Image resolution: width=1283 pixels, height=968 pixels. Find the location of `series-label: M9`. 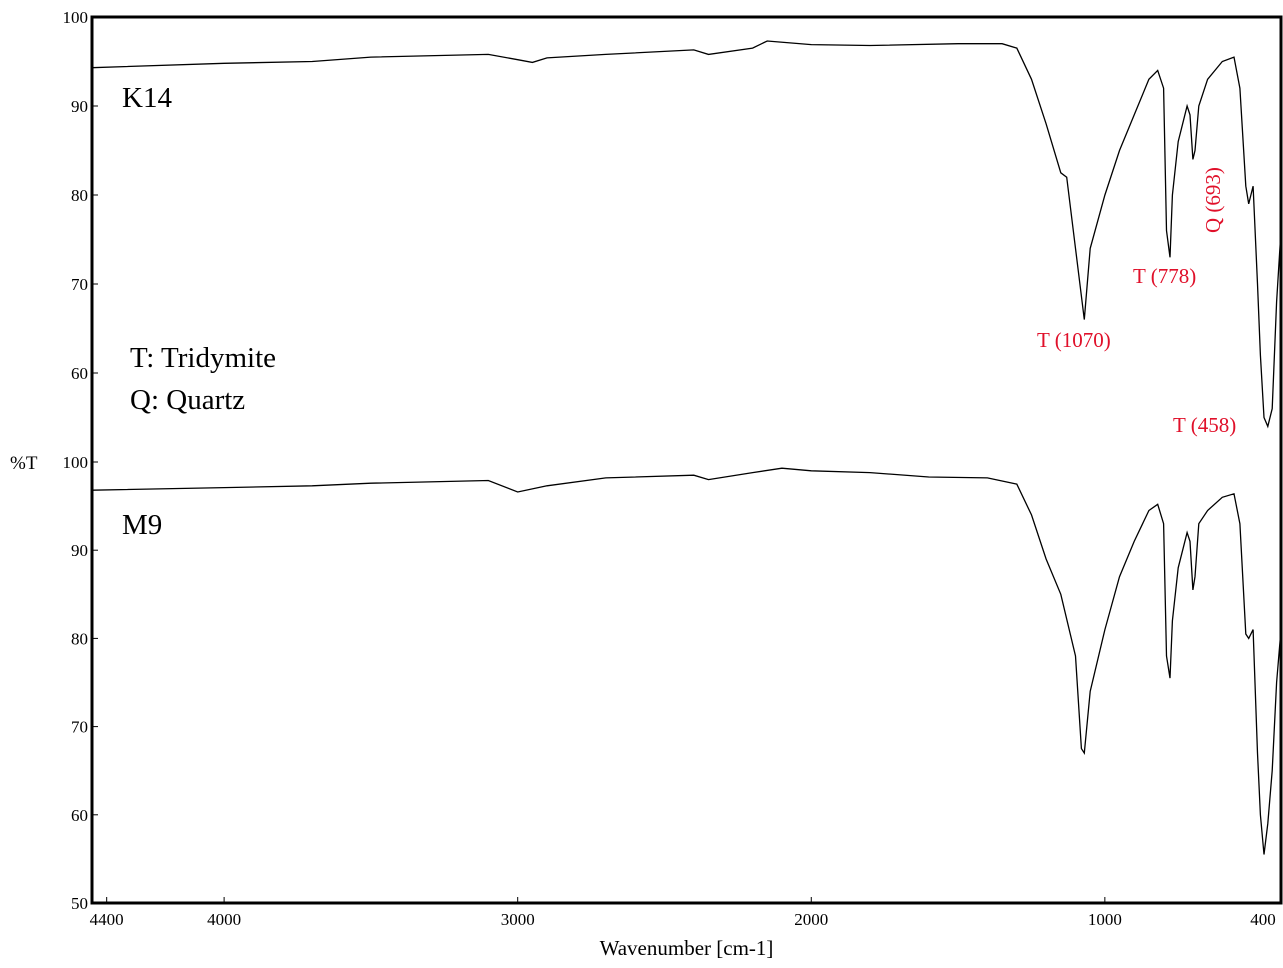

series-label: M9 is located at coordinates (142, 525).